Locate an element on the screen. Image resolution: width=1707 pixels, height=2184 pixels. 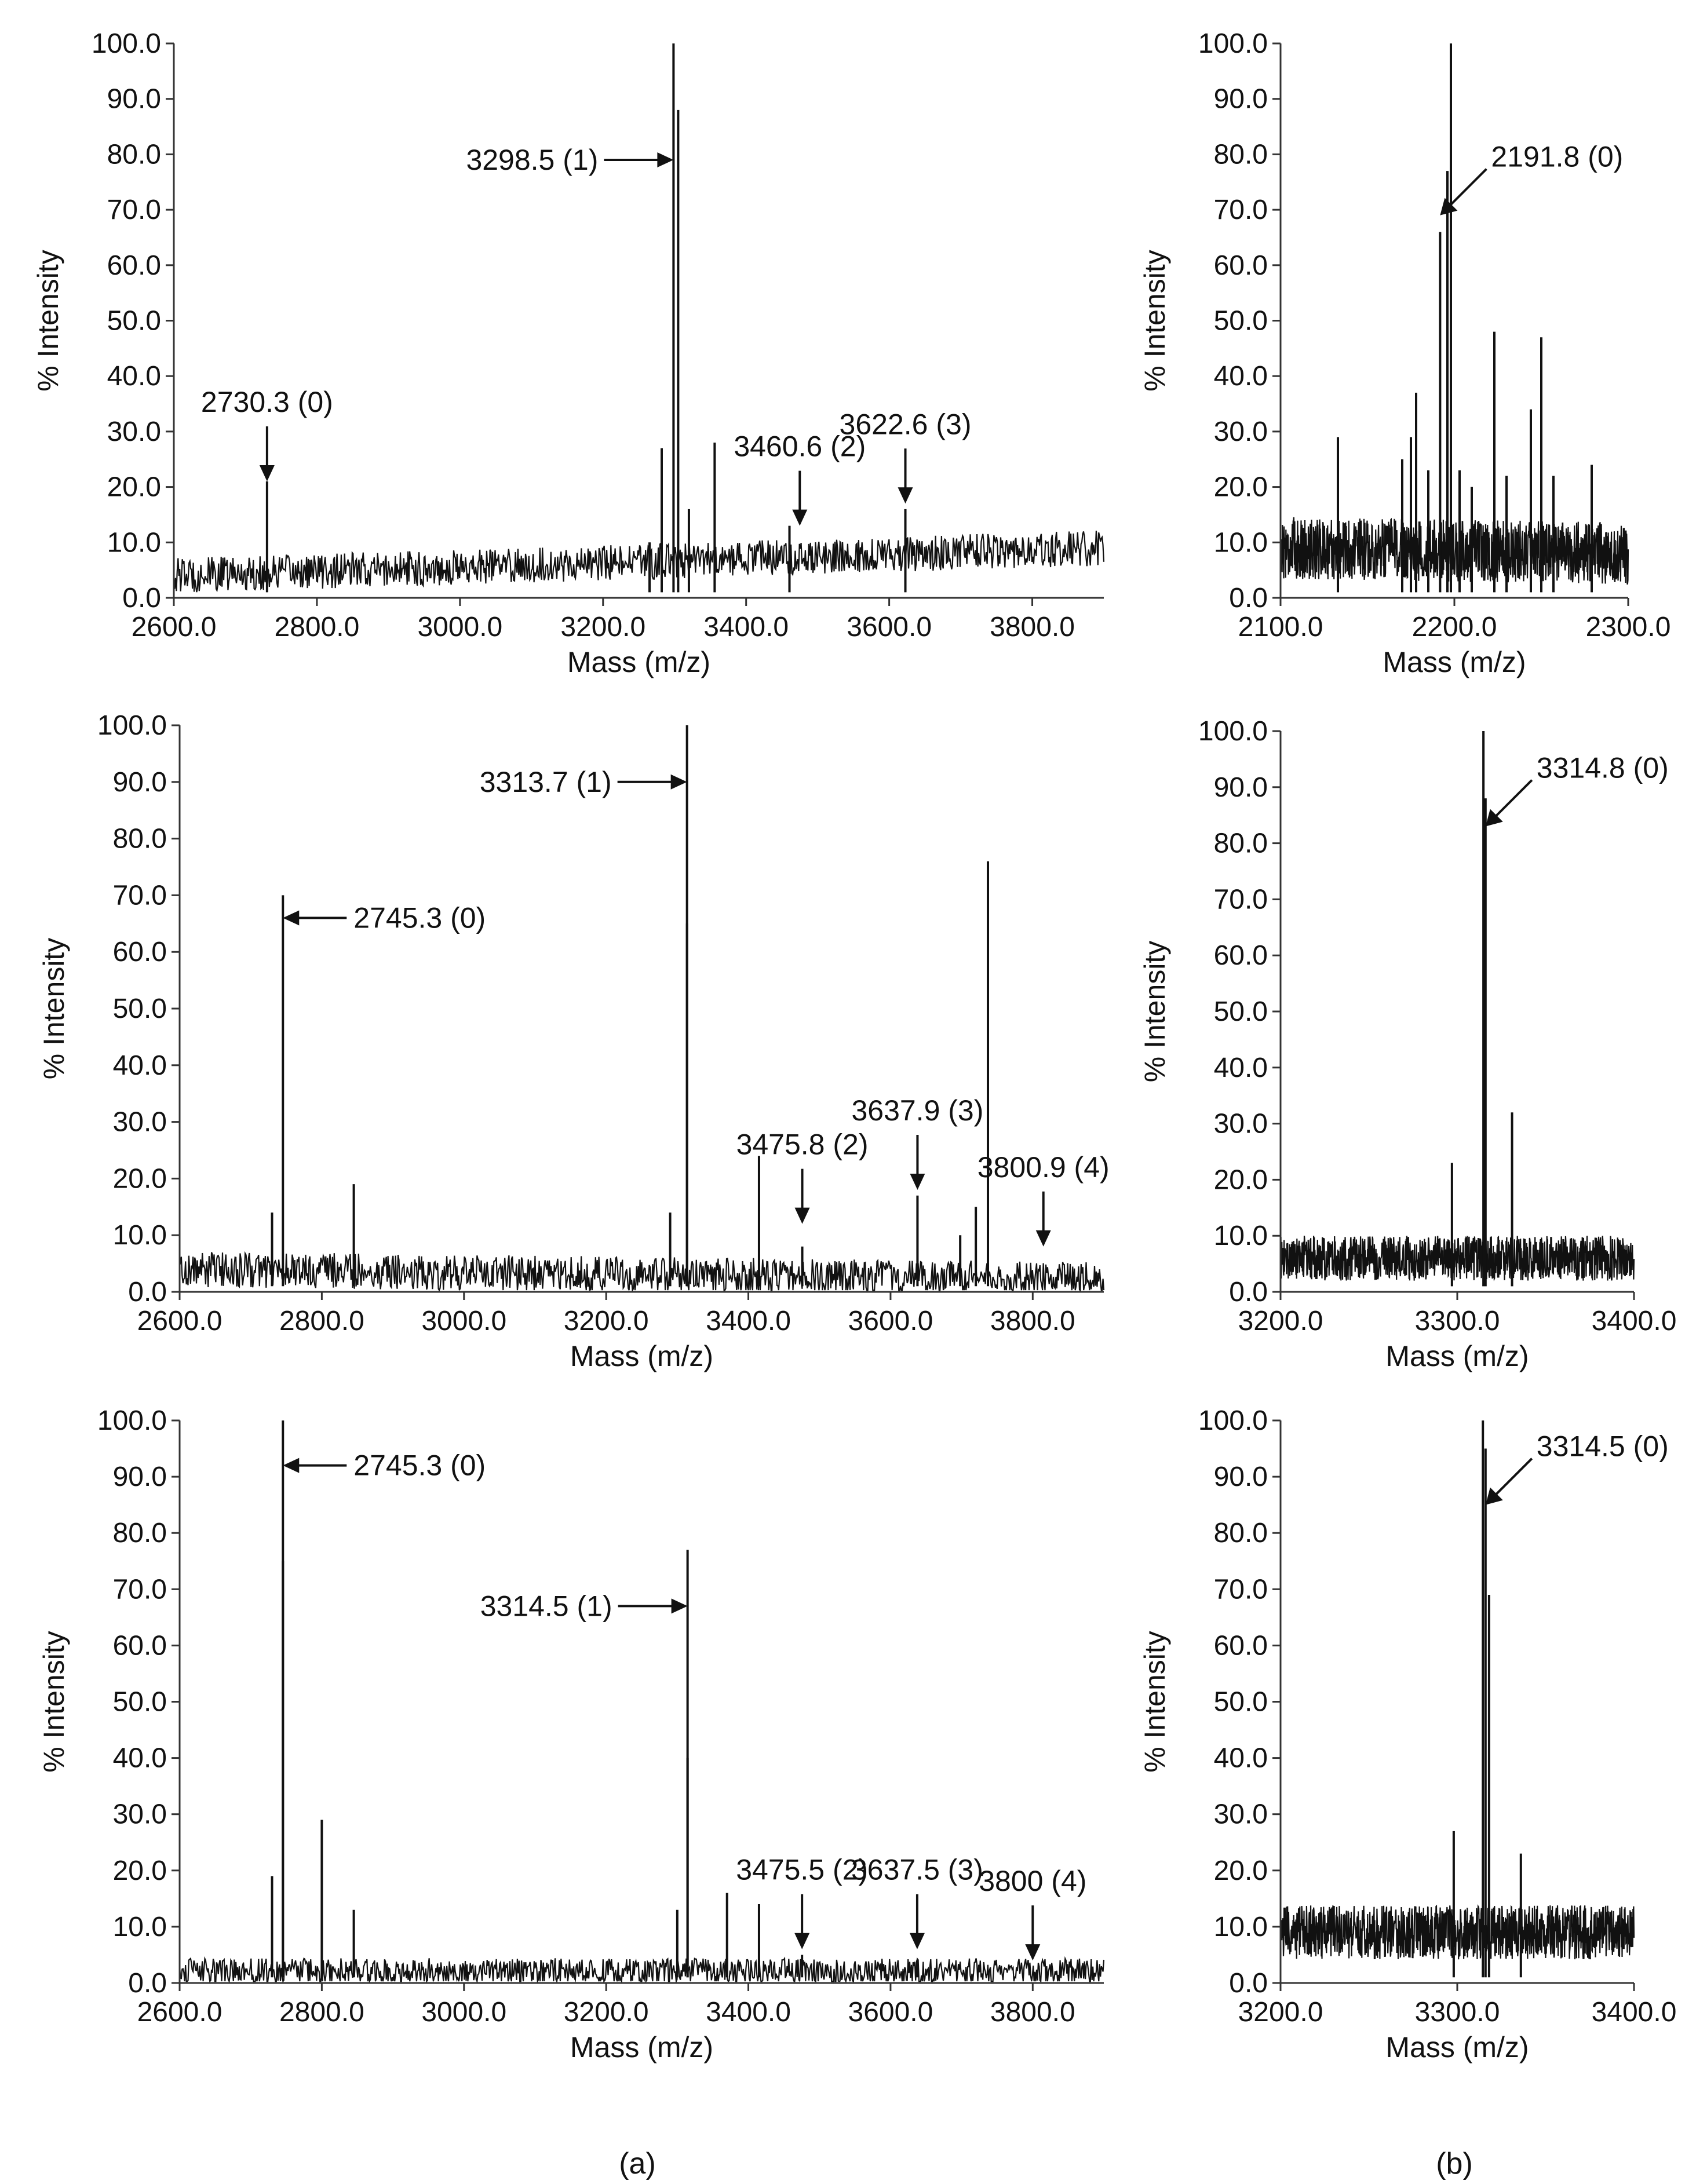
peak-label: 3314.8 (0) is located at coordinates (1603, 768).